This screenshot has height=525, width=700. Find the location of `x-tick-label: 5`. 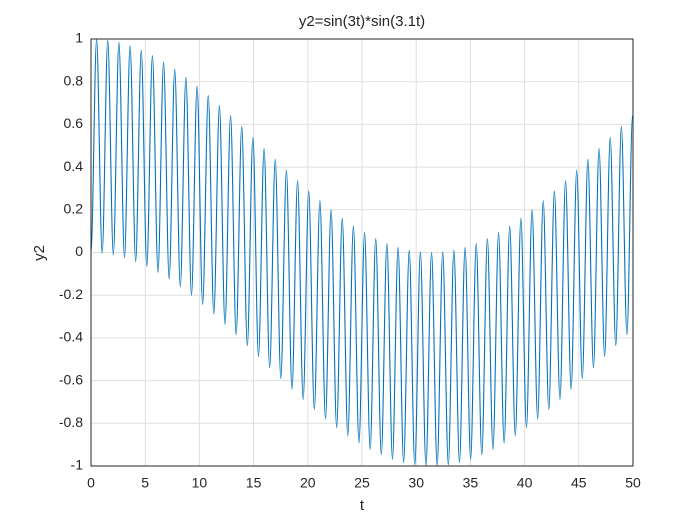

x-tick-label: 5 is located at coordinates (145, 483).